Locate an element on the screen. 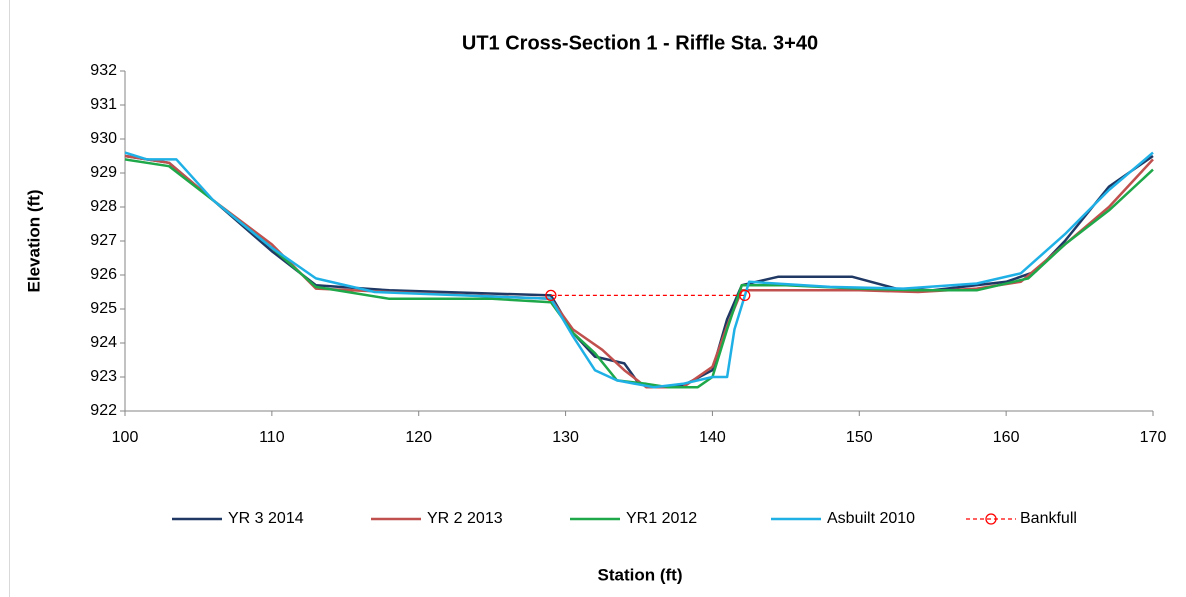 Image resolution: width=1186 pixels, height=597 pixels. y-tick-label: 928 is located at coordinates (103, 206).